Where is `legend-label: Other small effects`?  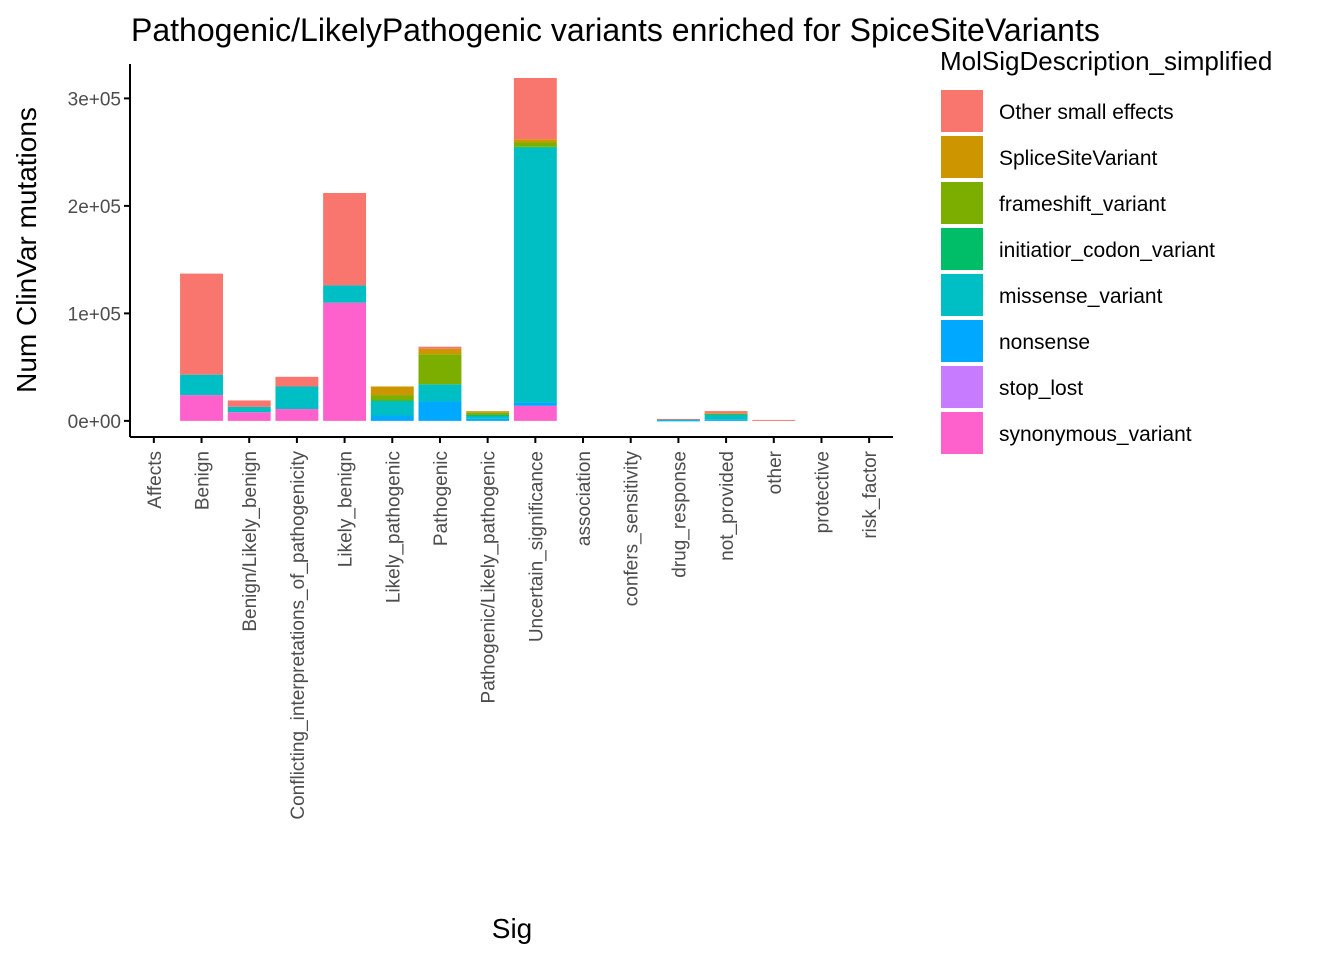
legend-label: Other small effects is located at coordinates (1086, 112).